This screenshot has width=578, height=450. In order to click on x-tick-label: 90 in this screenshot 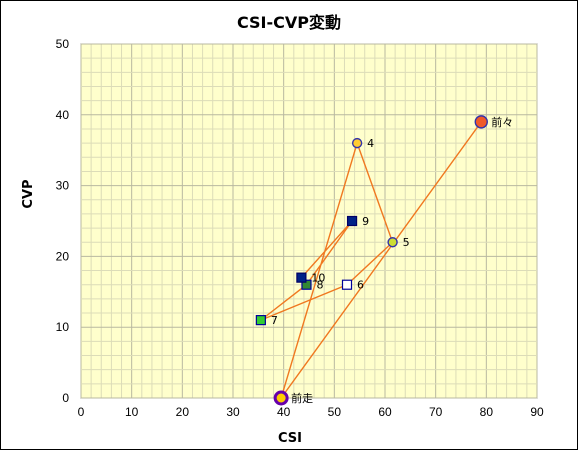, I will do `click(537, 412)`.